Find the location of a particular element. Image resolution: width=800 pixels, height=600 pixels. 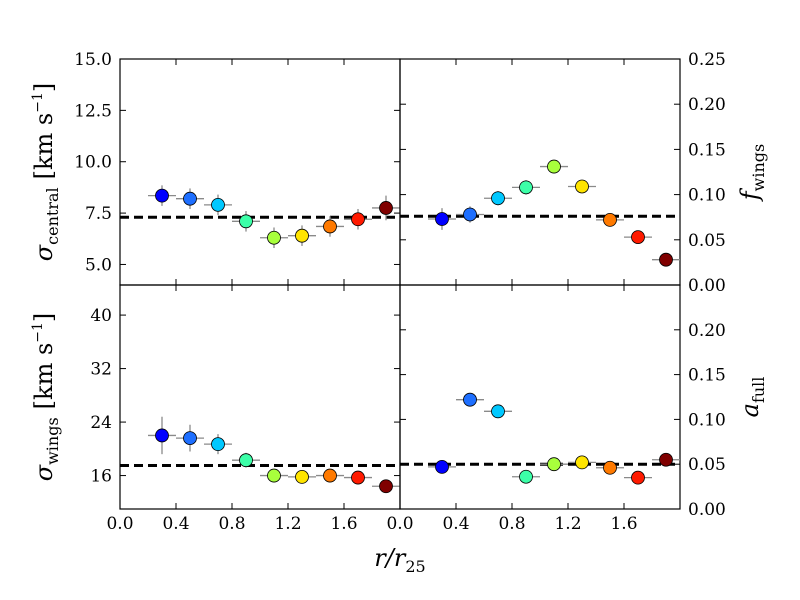

ylabel-f-wings: fwings is located at coordinates (752, 173).